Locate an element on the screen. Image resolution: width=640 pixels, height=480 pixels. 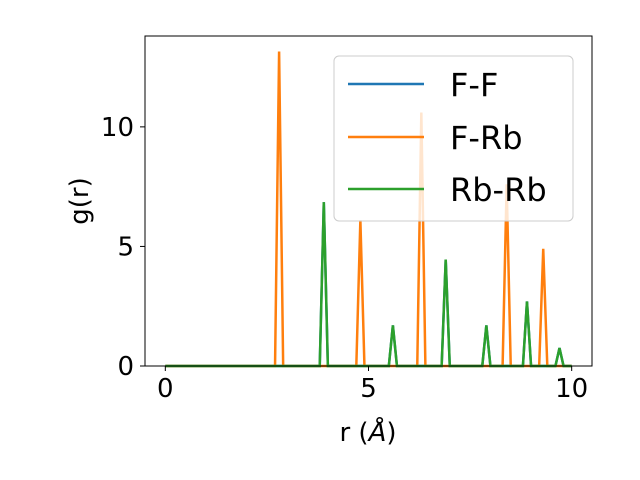
legend: F-F F-Rb Rb-Rb is located at coordinates (453, 138).